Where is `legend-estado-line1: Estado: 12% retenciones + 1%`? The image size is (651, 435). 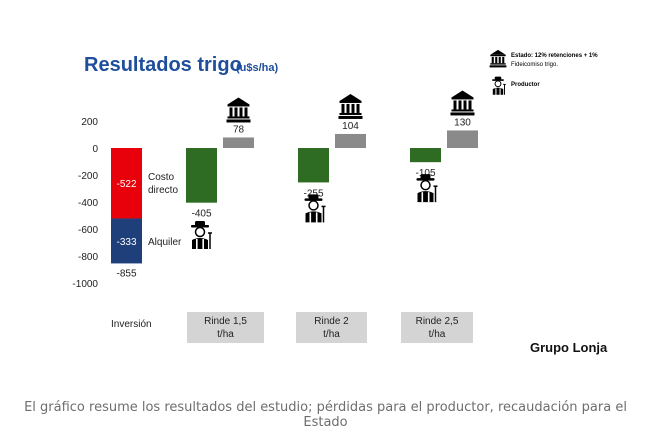
legend-estado-line1: Estado: 12% retenciones + 1% is located at coordinates (554, 56).